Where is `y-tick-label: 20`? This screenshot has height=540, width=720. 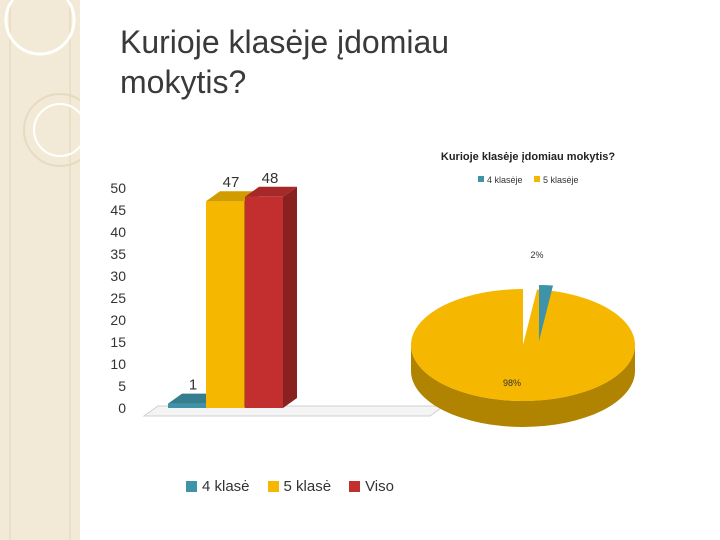 y-tick-label: 20 is located at coordinates (118, 320).